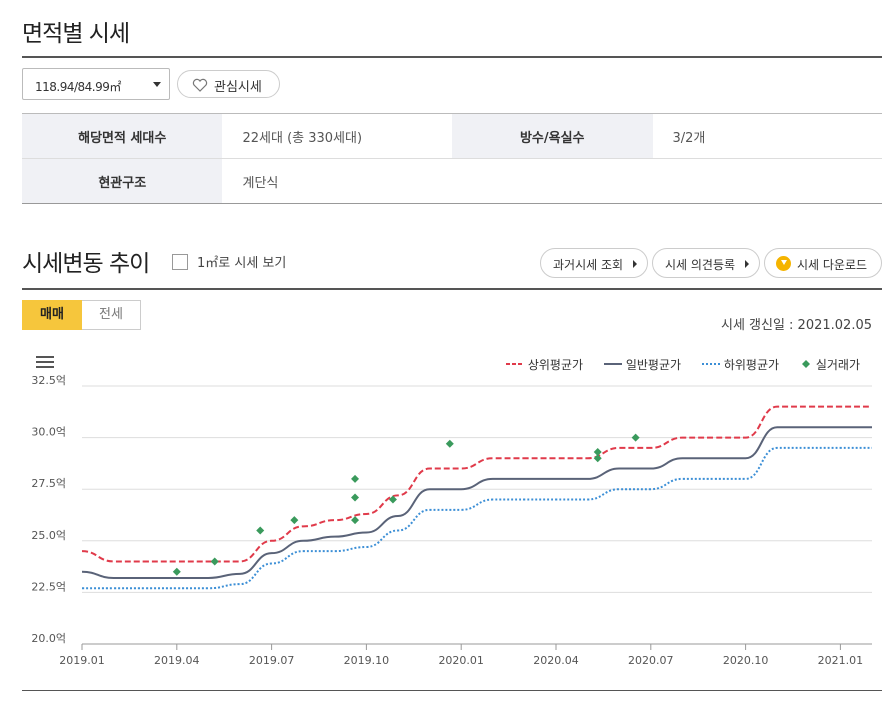 Image resolution: width=892 pixels, height=708 pixels. I want to click on dashed-line-icon, so click(515, 364).